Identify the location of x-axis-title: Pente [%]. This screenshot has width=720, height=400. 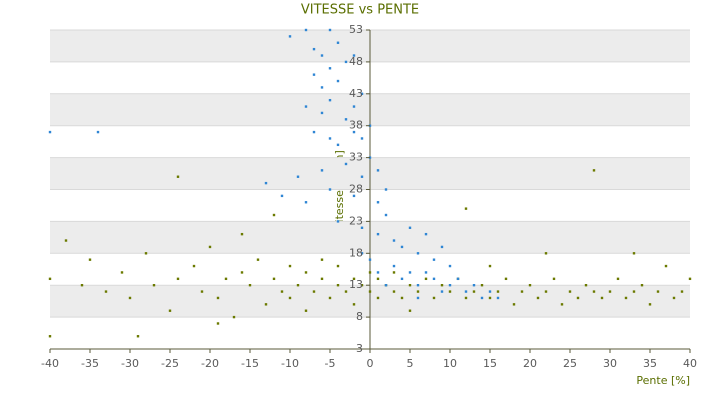
(663, 380).